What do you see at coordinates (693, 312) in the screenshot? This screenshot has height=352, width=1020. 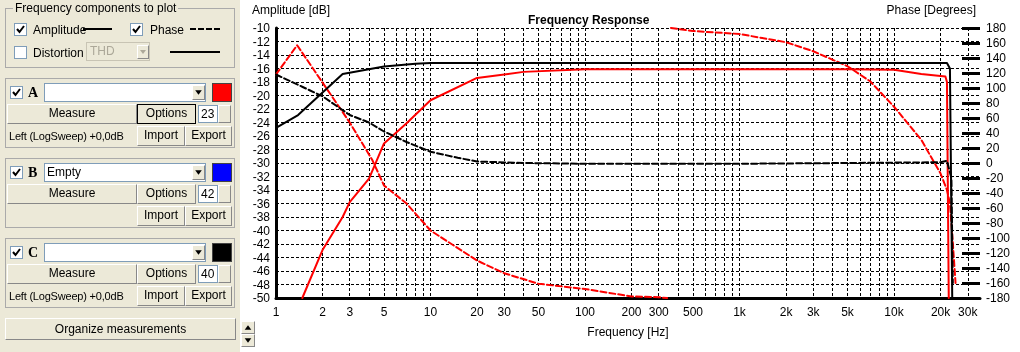 I see `x-tick-label: 500` at bounding box center [693, 312].